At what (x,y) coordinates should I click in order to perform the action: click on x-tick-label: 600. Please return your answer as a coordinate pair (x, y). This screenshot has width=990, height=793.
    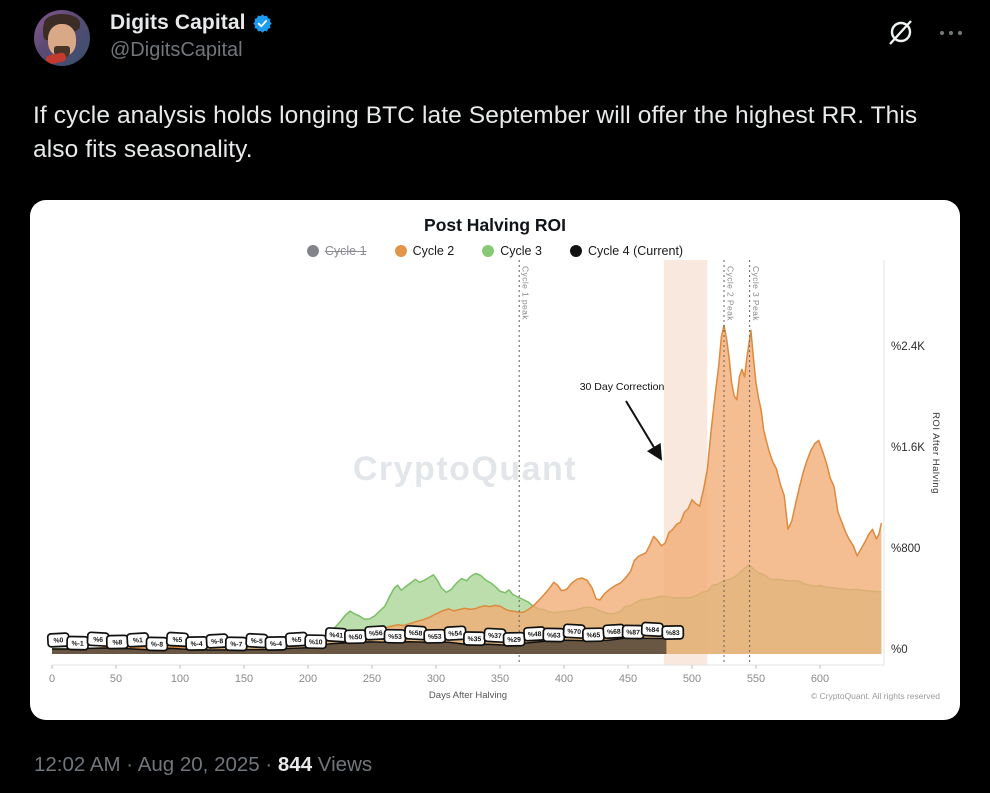
    Looking at the image, I should click on (820, 679).